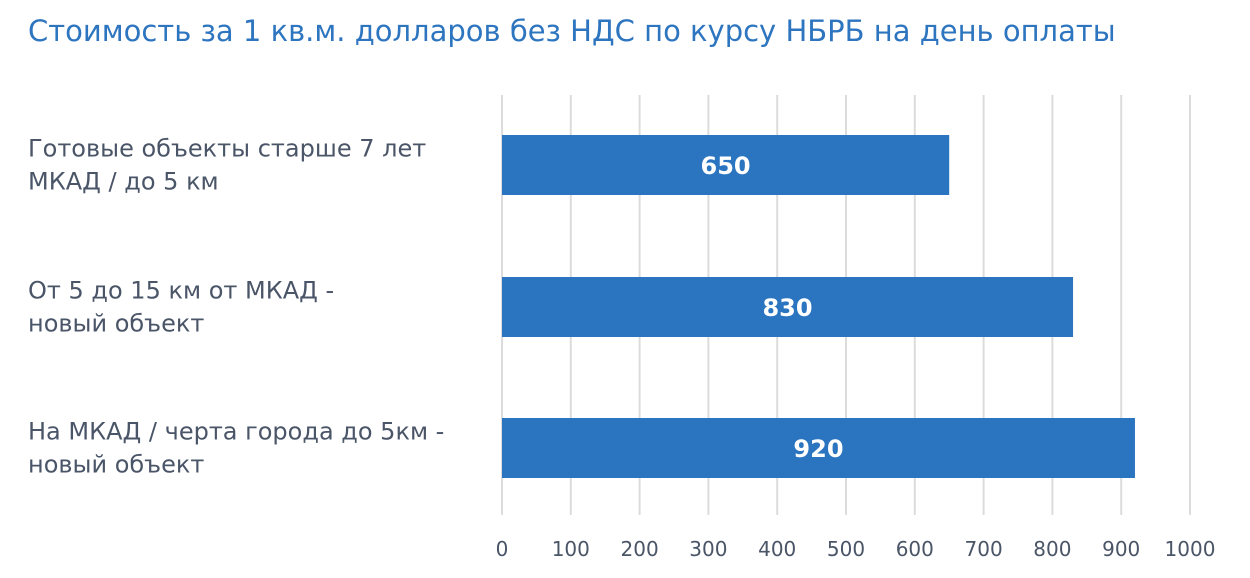  Describe the element at coordinates (984, 549) in the screenshot. I see `x-tick-label: 700` at that location.